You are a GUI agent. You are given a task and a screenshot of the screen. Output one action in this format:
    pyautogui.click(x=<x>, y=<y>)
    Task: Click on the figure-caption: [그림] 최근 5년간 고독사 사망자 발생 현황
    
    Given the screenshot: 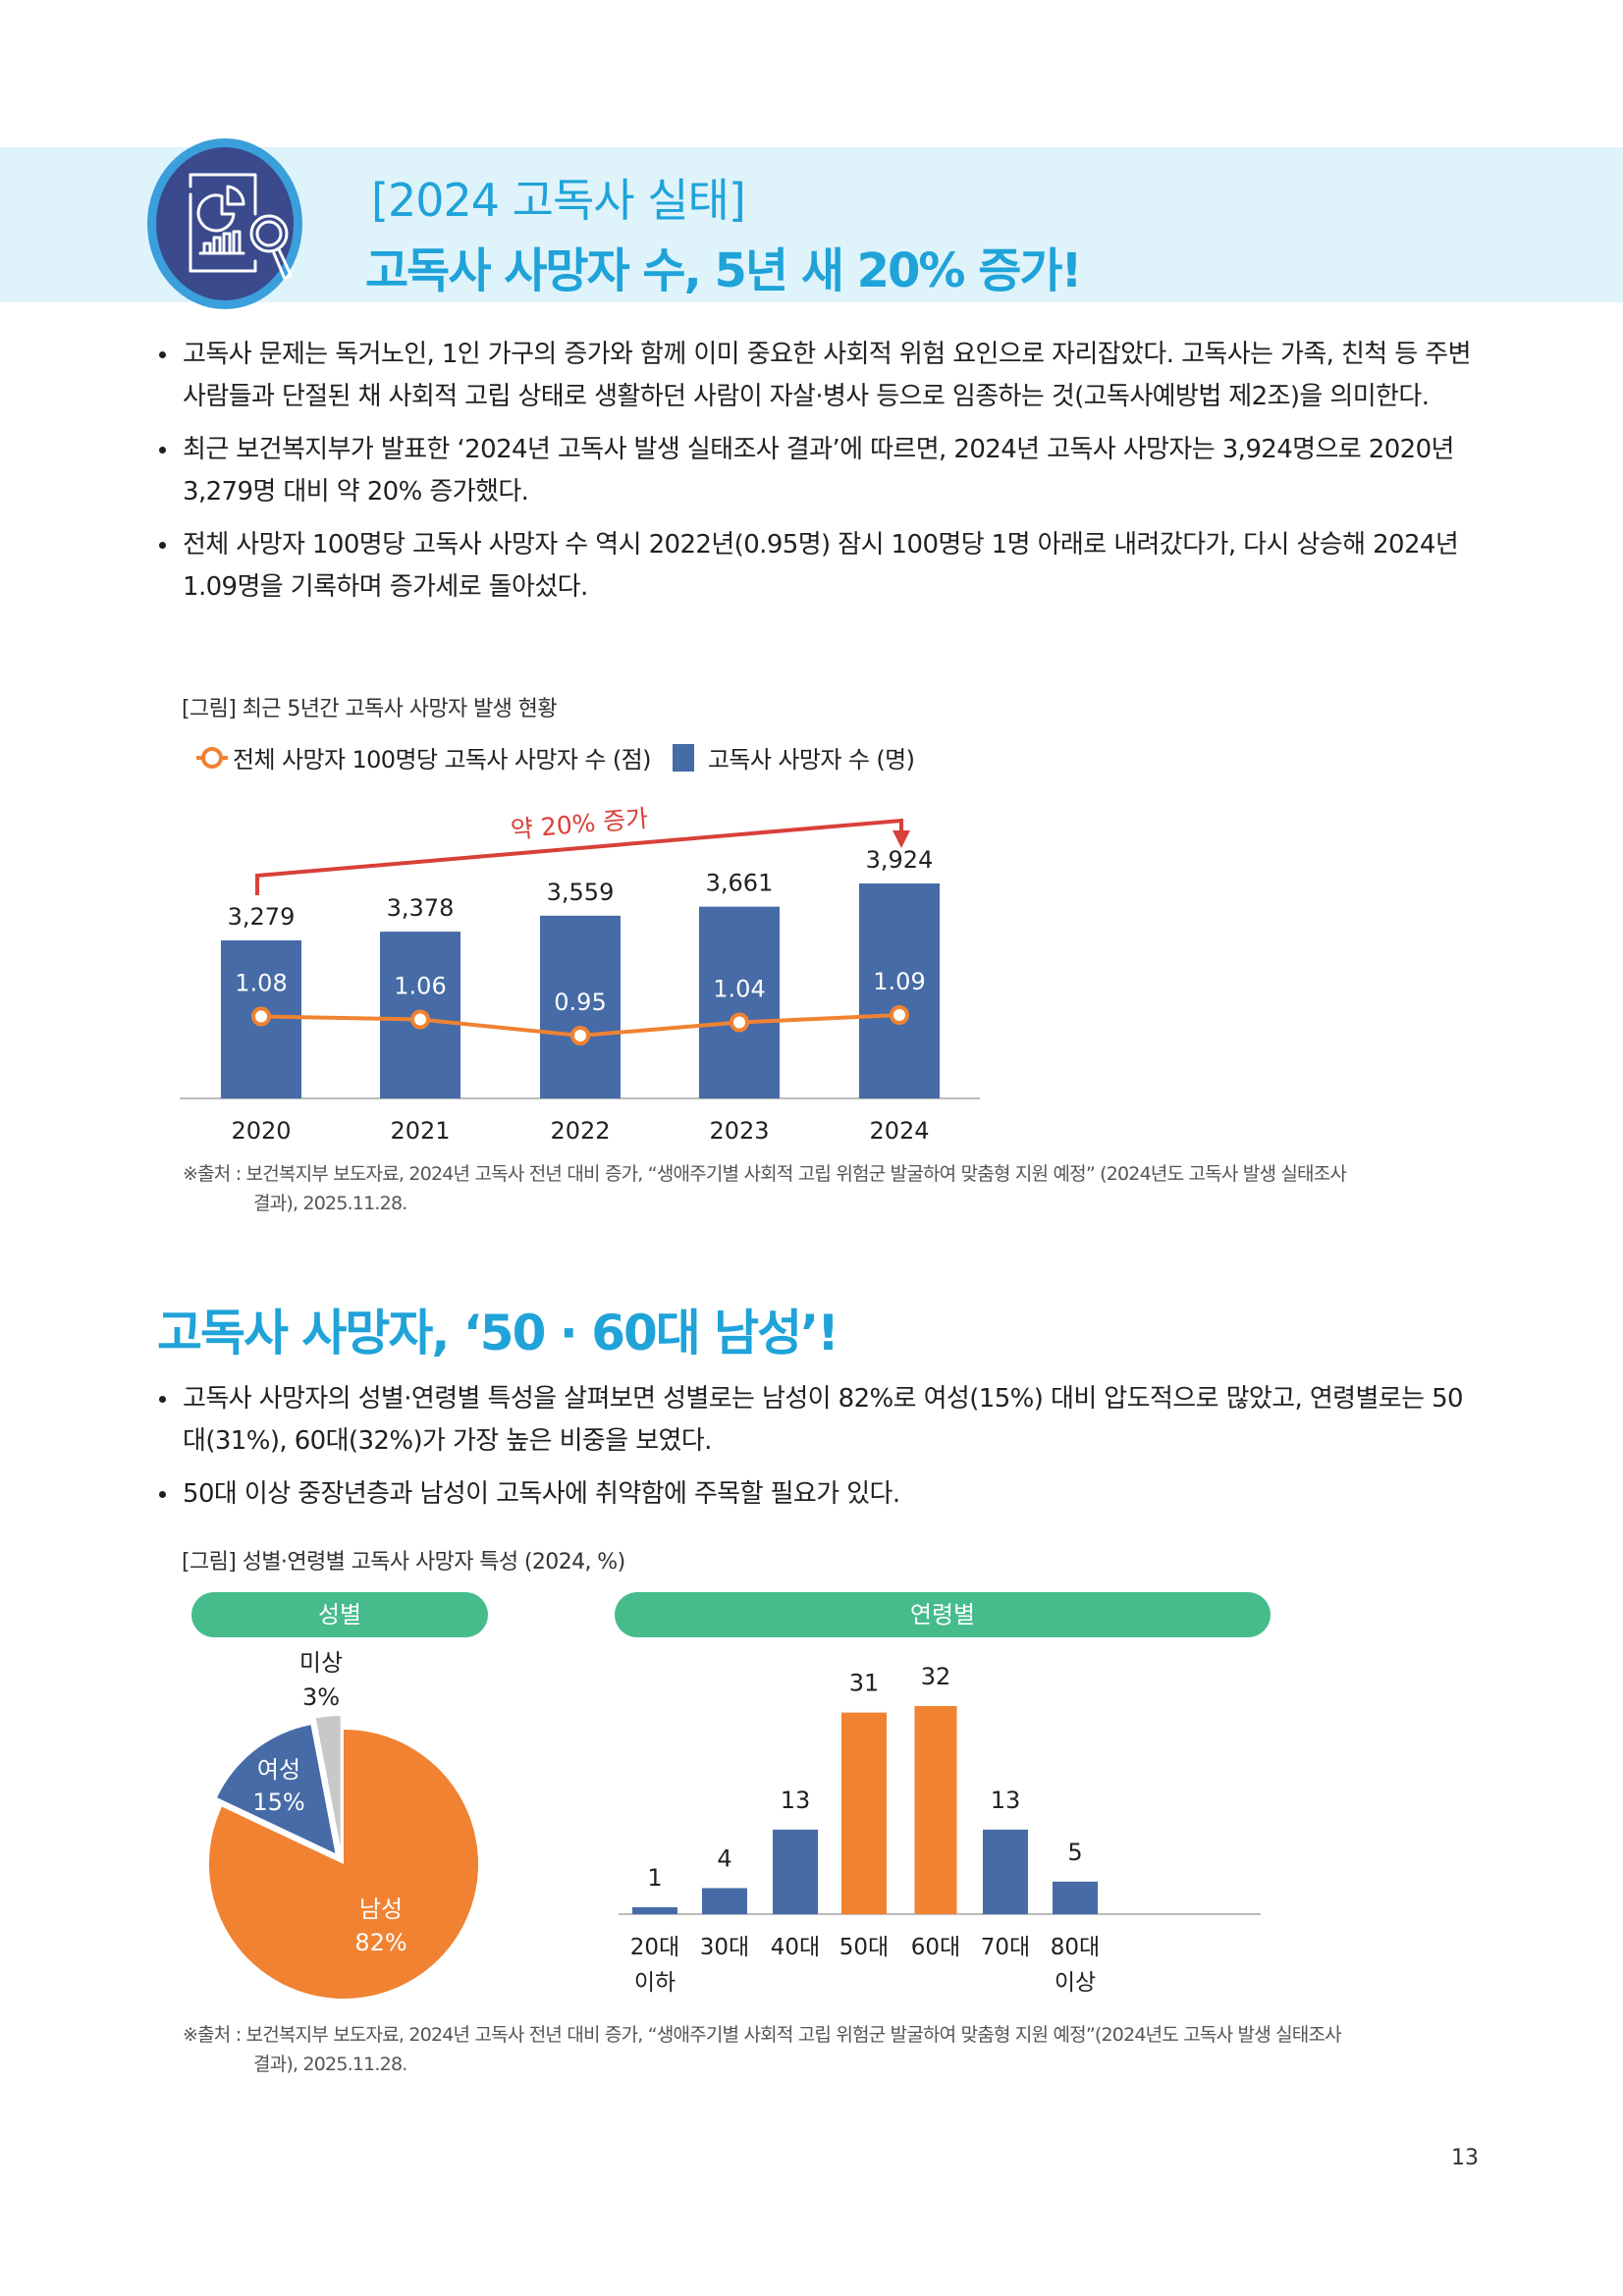 What is the action you would take?
    pyautogui.click(x=370, y=709)
    